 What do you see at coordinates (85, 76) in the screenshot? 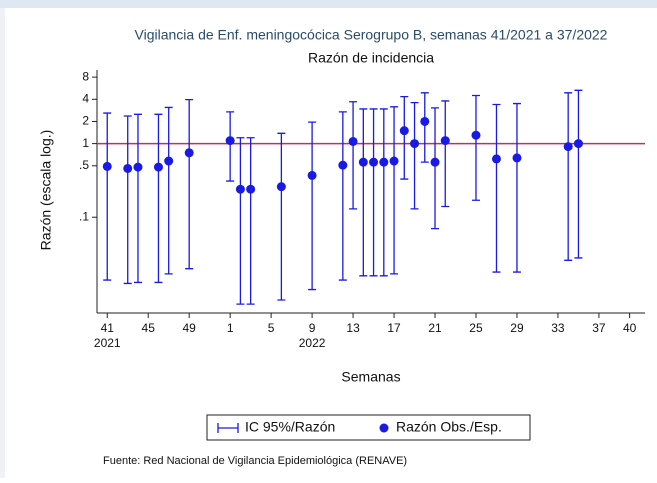
I see `y-tick-label: 8` at bounding box center [85, 76].